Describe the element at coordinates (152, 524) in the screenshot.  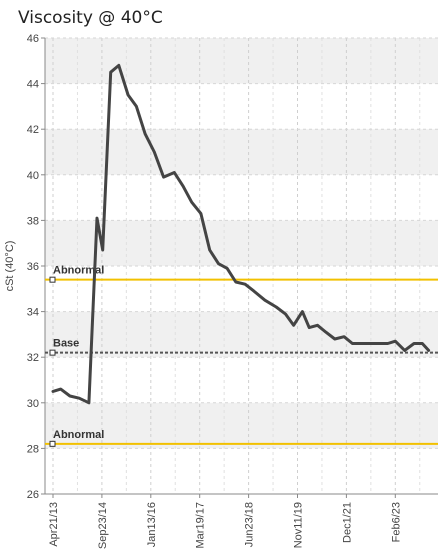
I see `x-tick-label: Jan13/16` at that location.